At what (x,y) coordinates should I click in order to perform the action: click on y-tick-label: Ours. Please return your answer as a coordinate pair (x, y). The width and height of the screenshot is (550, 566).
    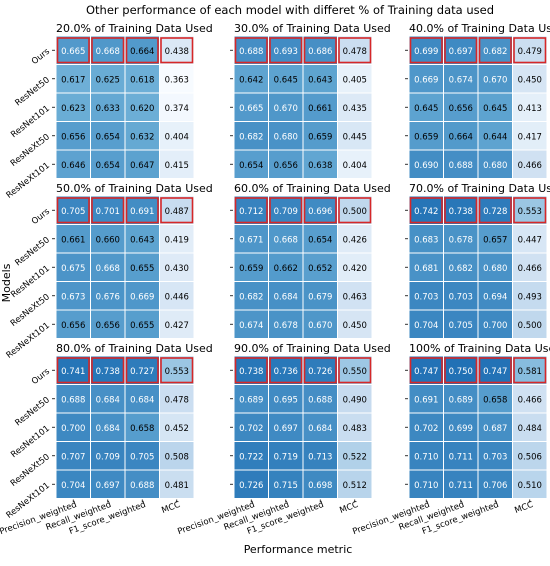
    Looking at the image, I should click on (41, 376).